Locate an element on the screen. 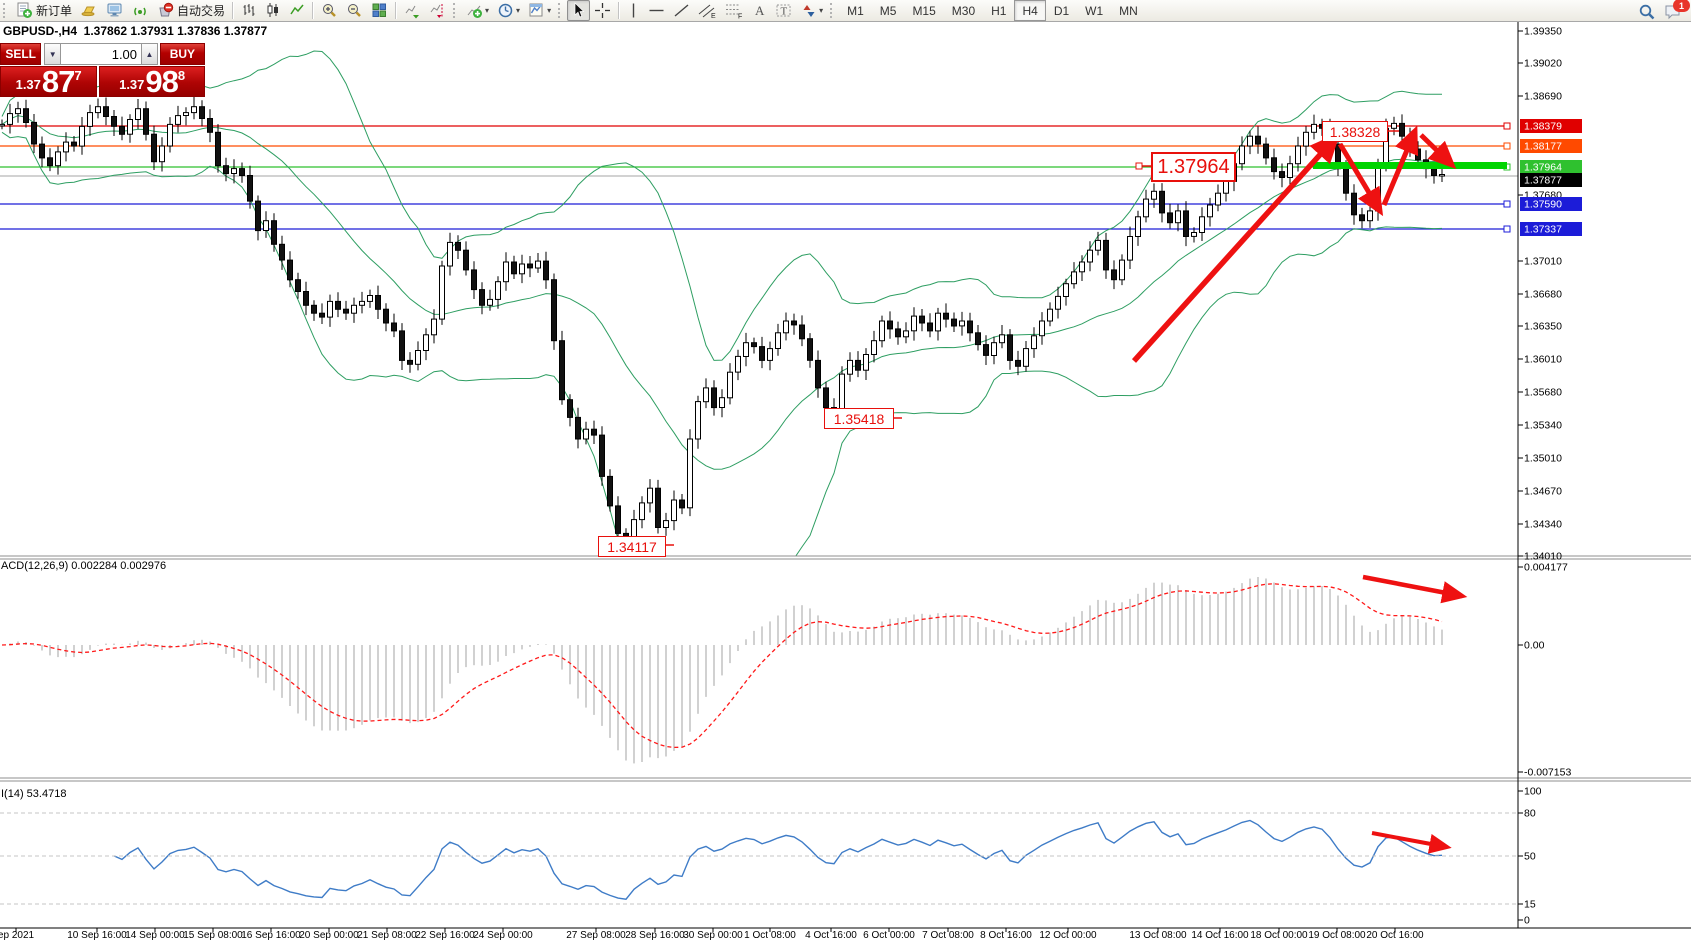  market-button is located at coordinates (89, 10).